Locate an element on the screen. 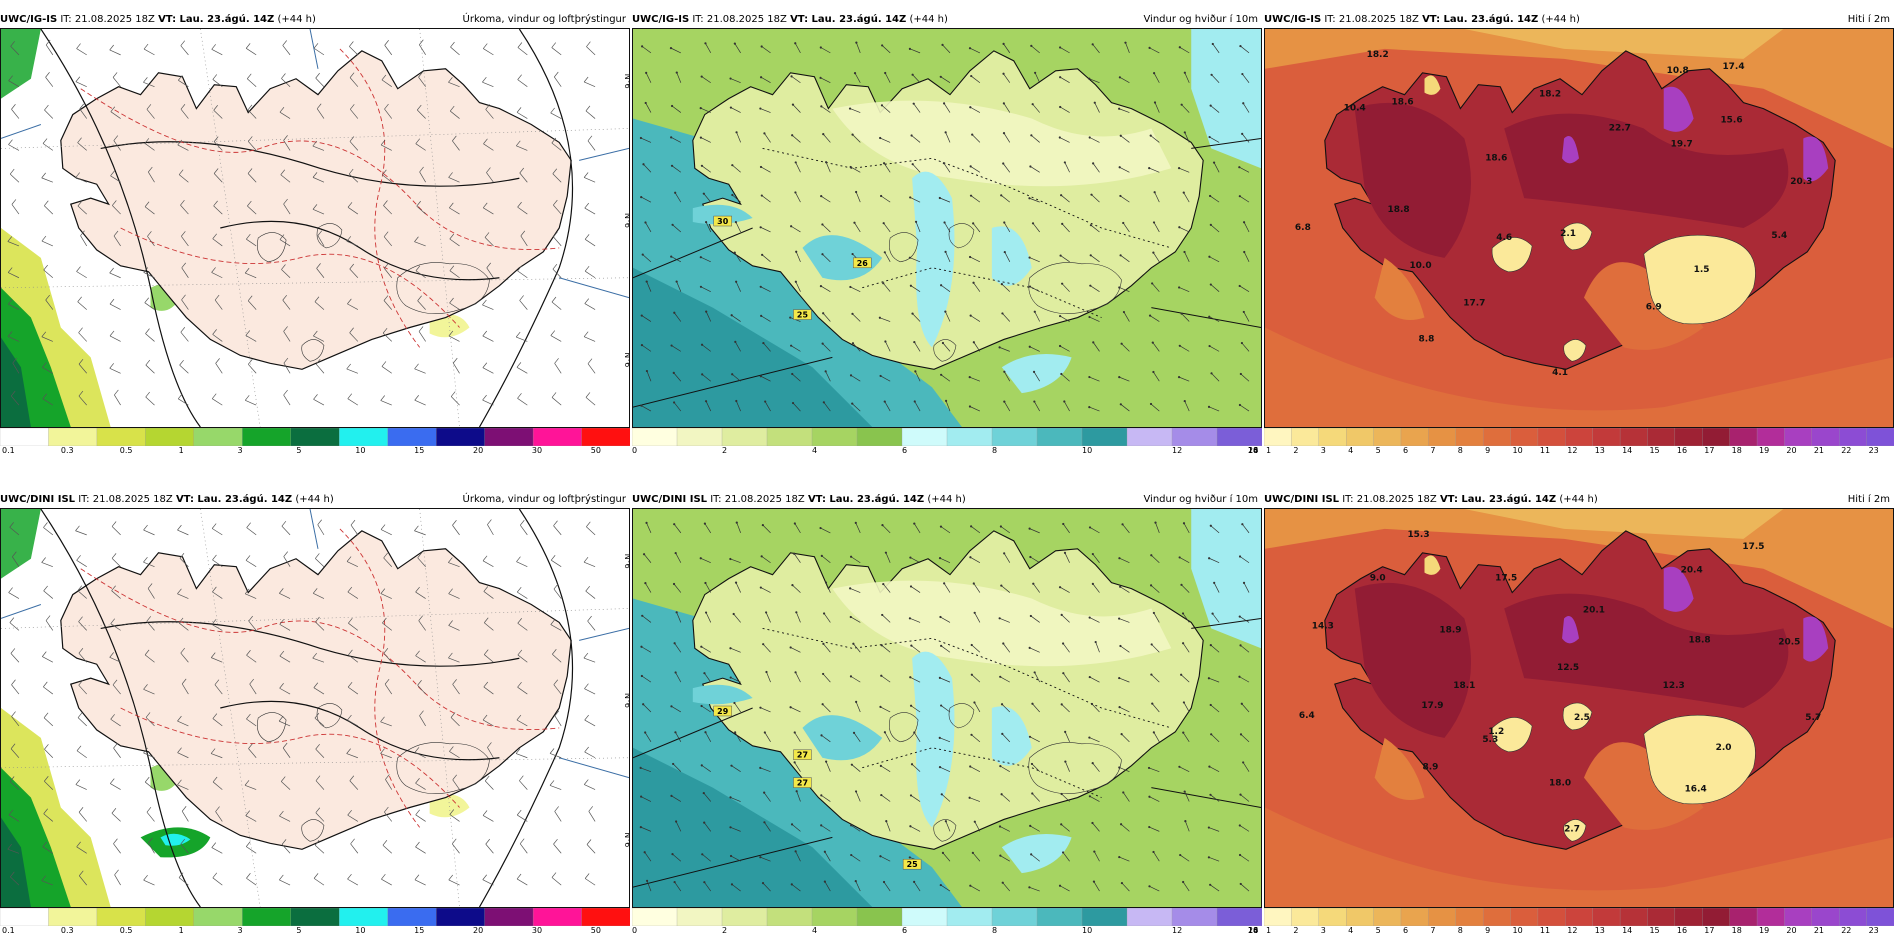  temperature-value-label: 17.9 is located at coordinates (1432, 706).